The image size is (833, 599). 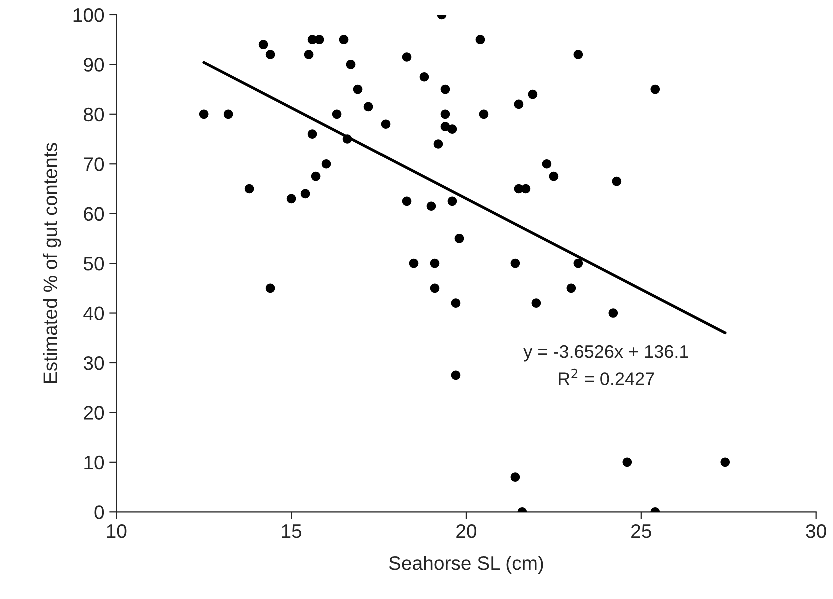 I want to click on y-tick-label: 20, so click(x=94, y=413).